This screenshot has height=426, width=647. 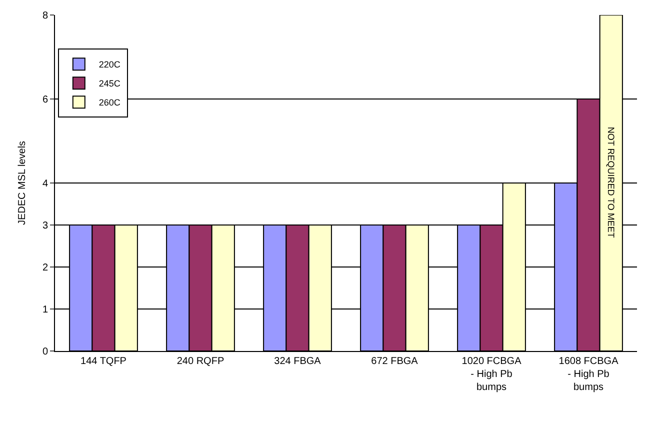 I want to click on legend-label: 245C, so click(x=109, y=83).